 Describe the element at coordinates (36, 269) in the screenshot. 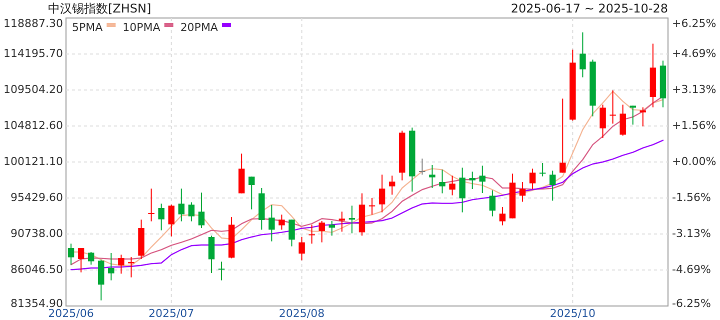

I see `y-tick-label: 86046.50` at that location.